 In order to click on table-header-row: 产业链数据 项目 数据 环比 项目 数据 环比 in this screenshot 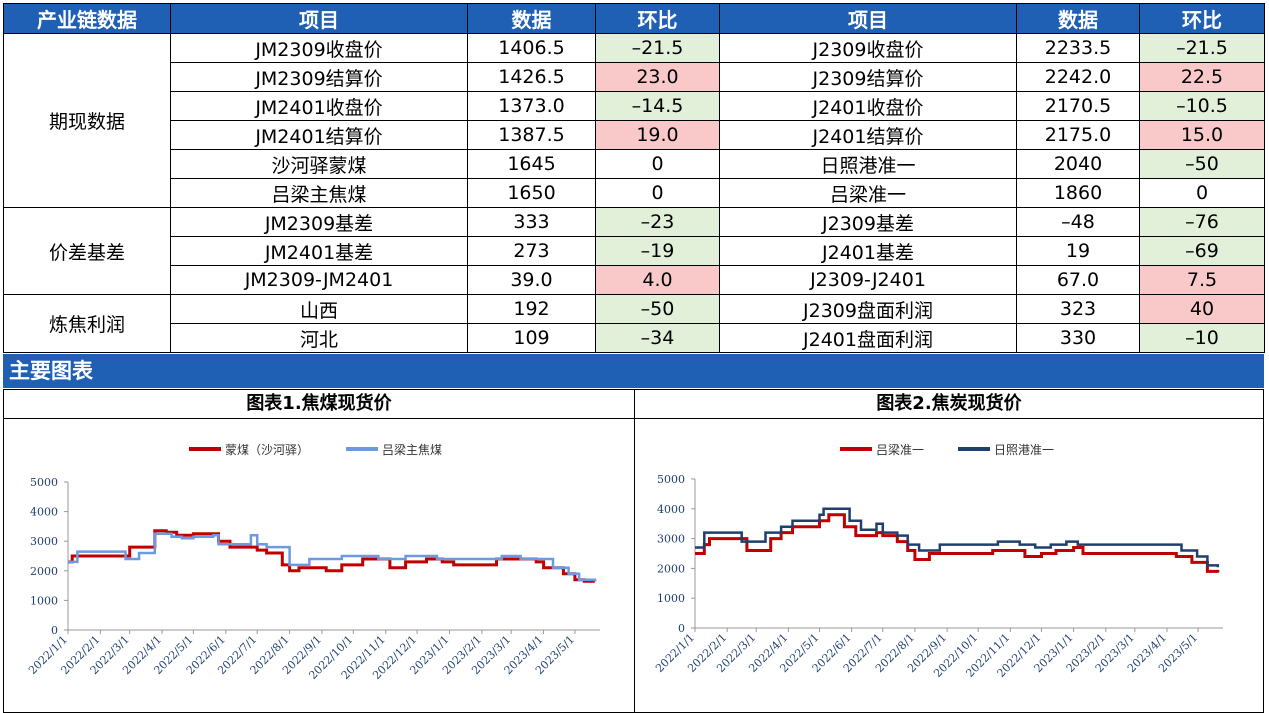, I will do `click(634, 18)`.